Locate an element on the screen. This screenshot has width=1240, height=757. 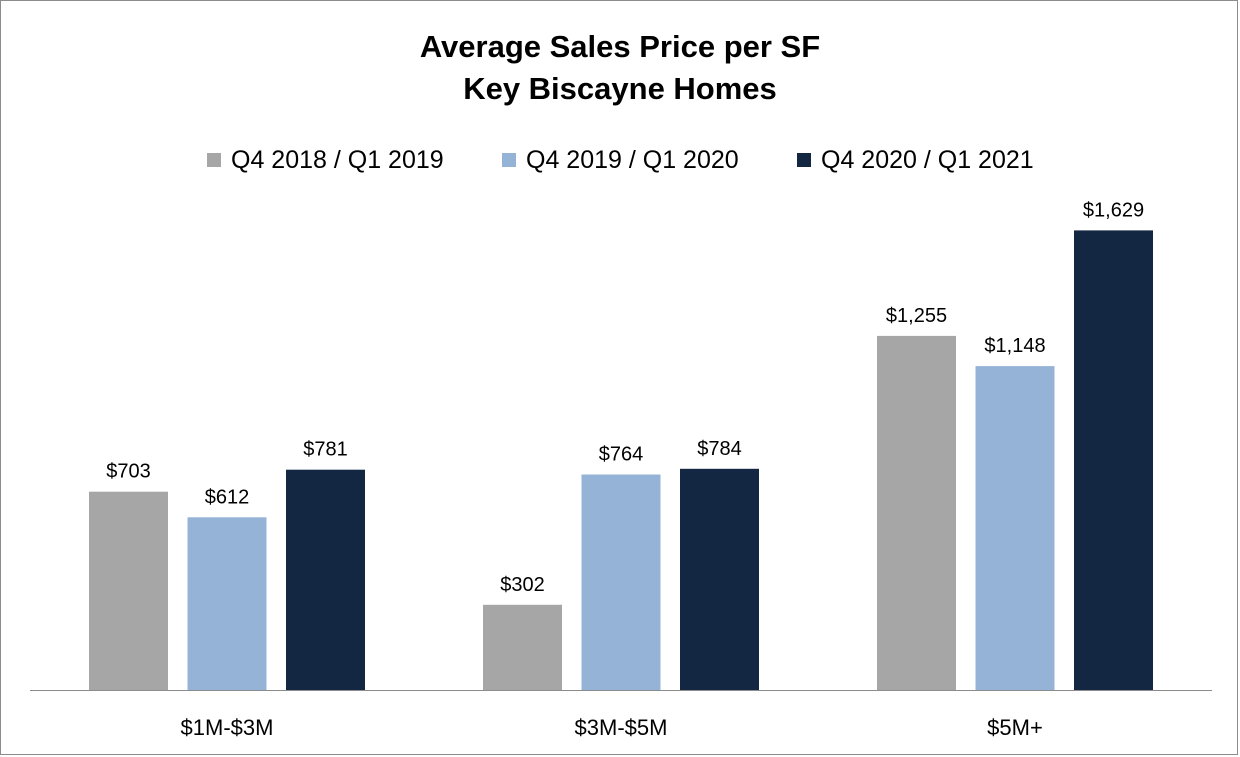
legend-item-series-1: Q4 2018 / Q1 2019 is located at coordinates (325, 160).